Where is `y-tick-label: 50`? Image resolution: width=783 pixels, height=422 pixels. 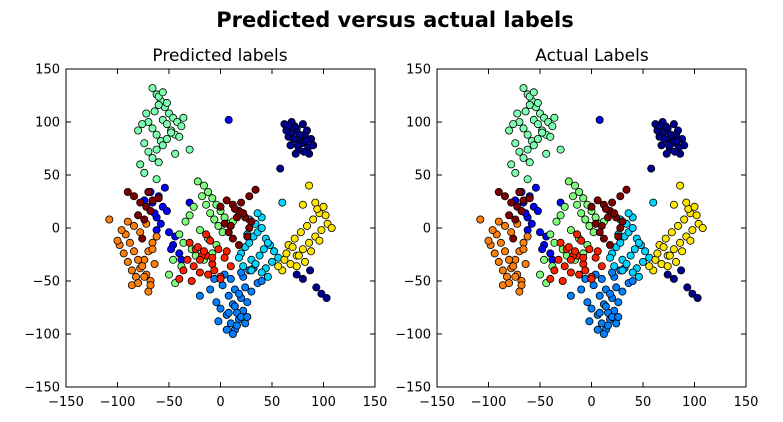 y-tick-label: 50 is located at coordinates (51, 176).